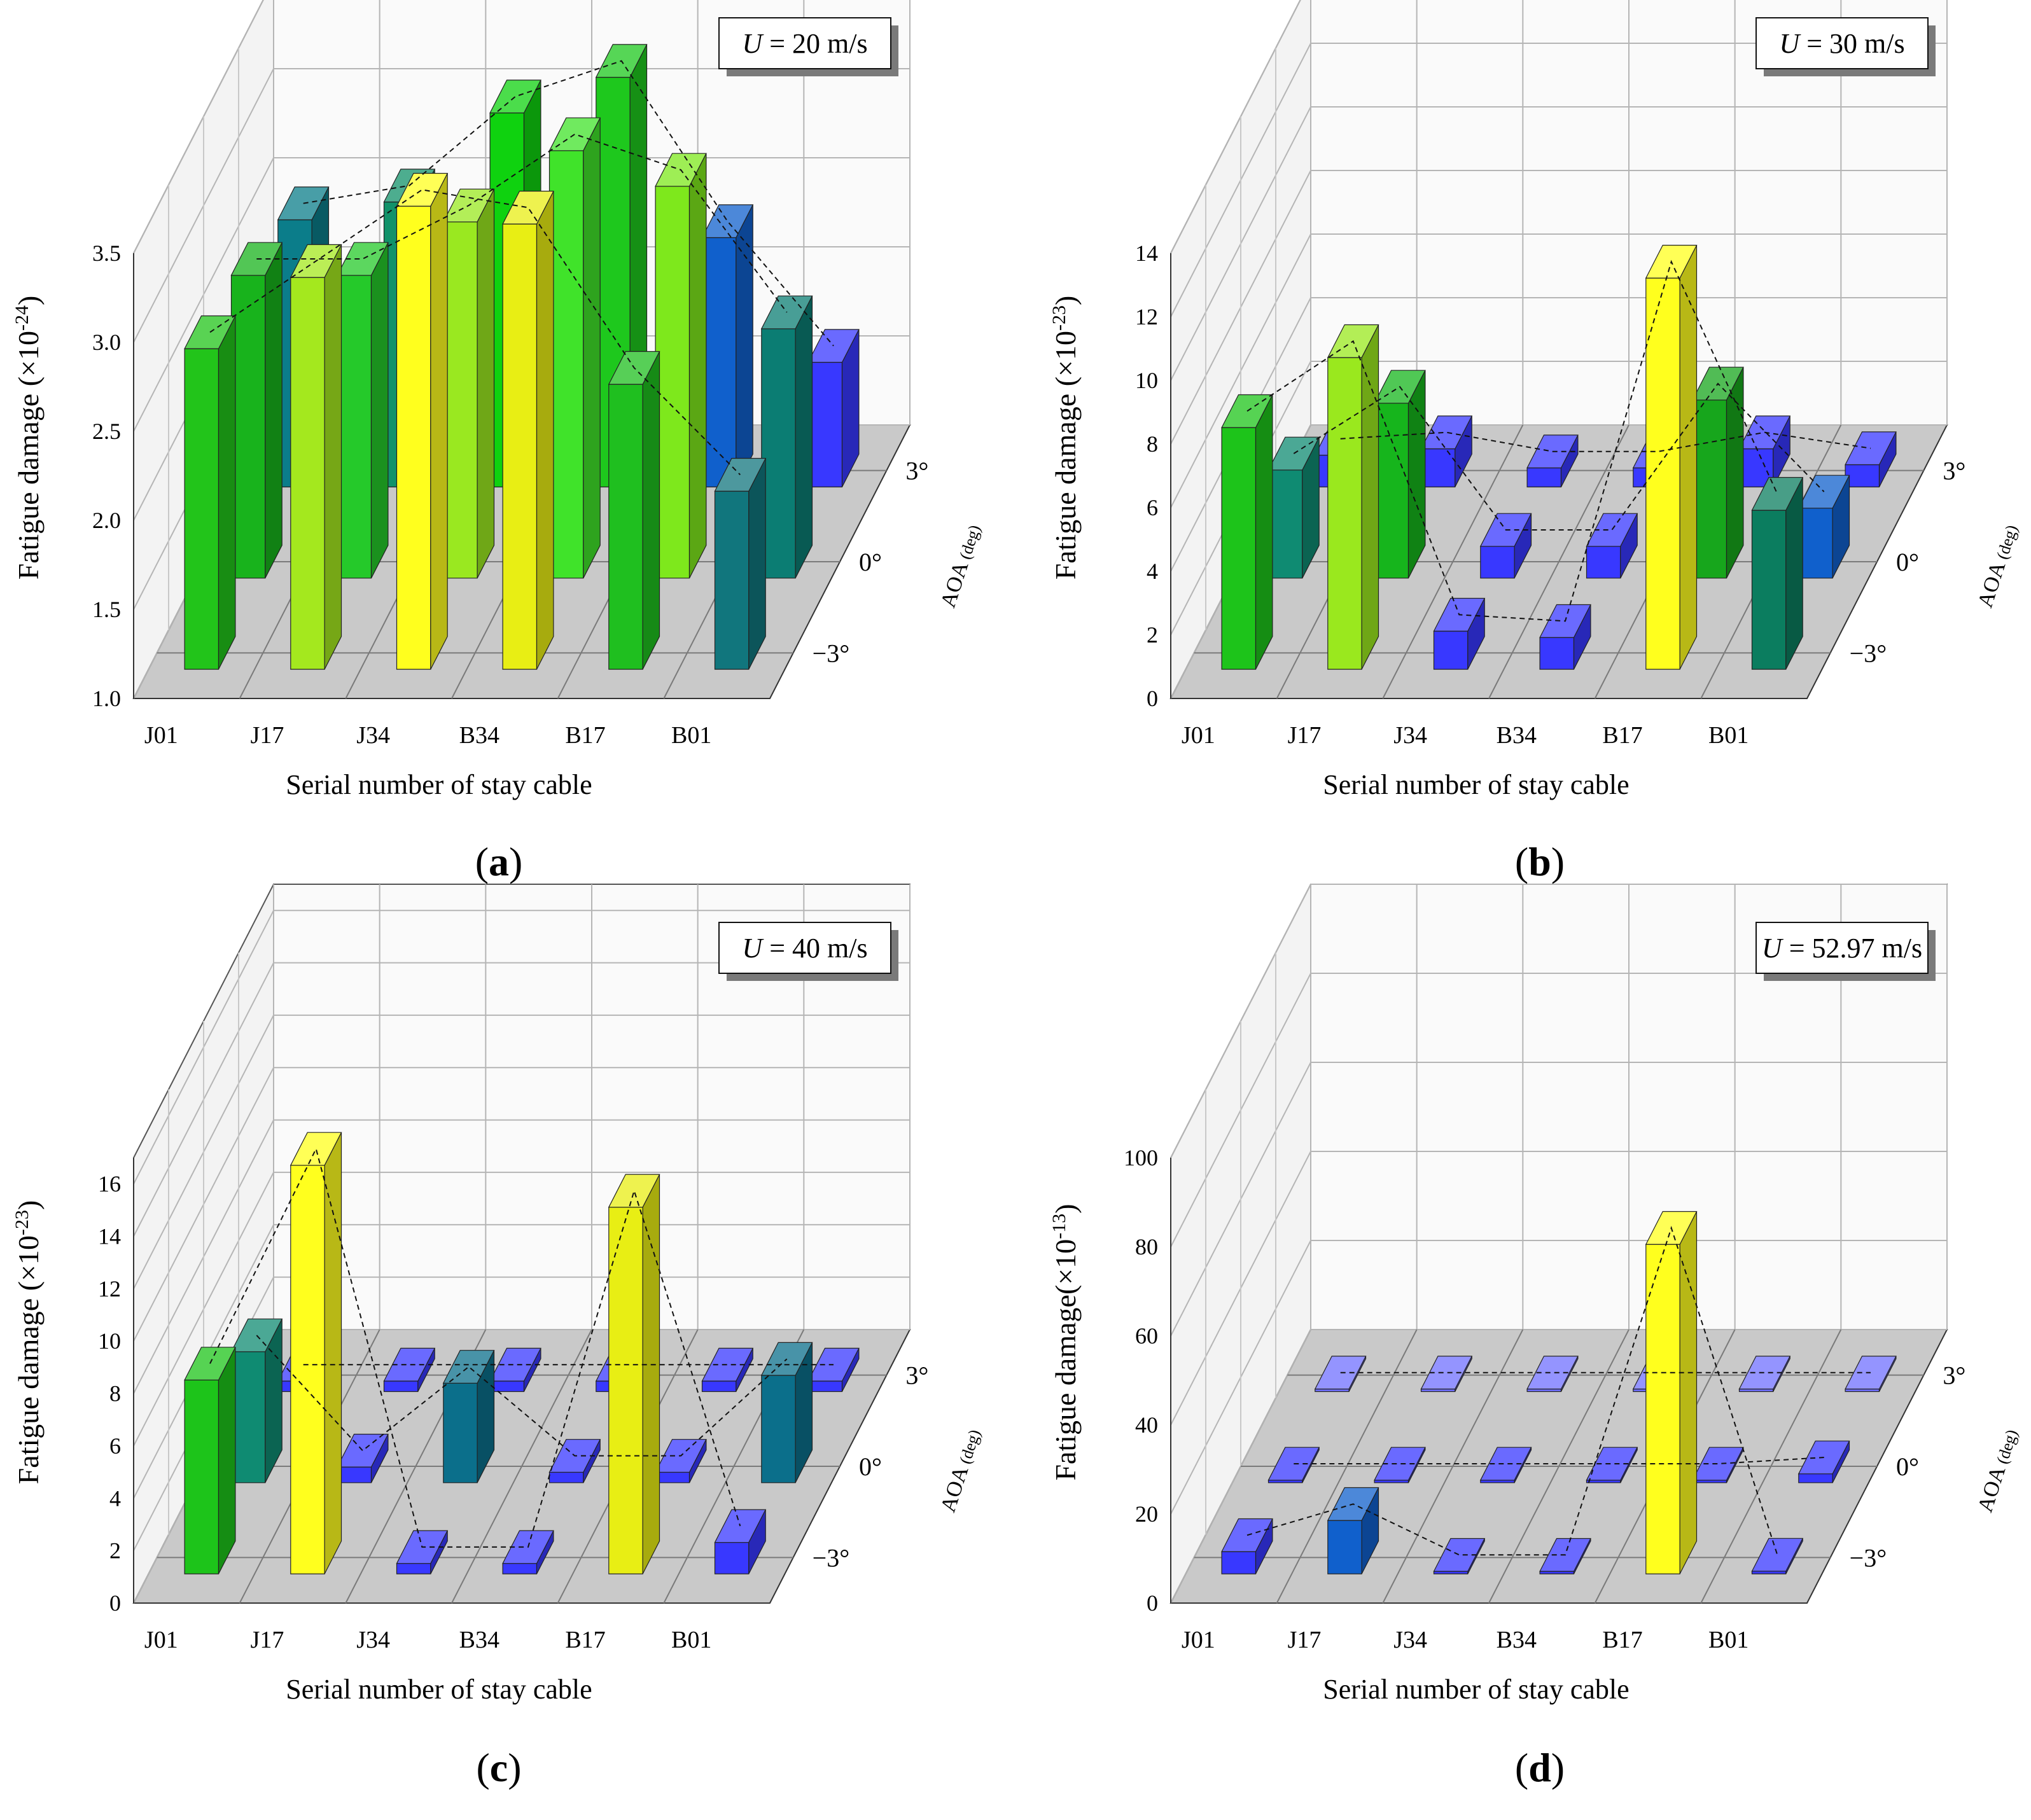 Image resolution: width=2031 pixels, height=1820 pixels. I want to click on y-axis-title-exponent: -13, so click(1059, 1226).